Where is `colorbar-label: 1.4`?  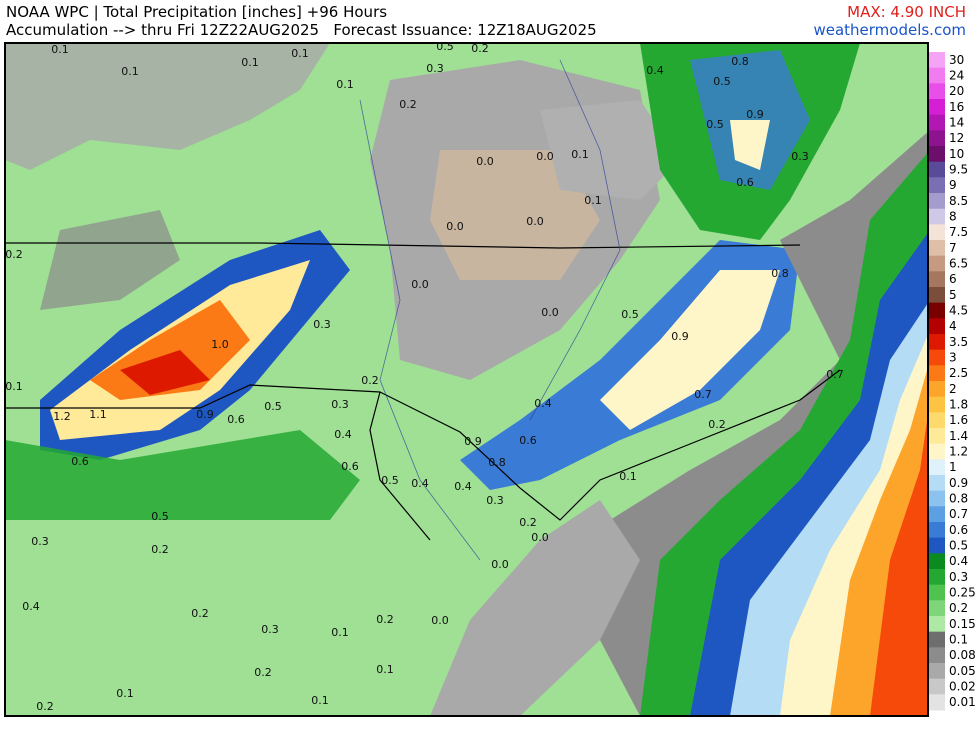
colorbar-label: 1.4 is located at coordinates (958, 436).